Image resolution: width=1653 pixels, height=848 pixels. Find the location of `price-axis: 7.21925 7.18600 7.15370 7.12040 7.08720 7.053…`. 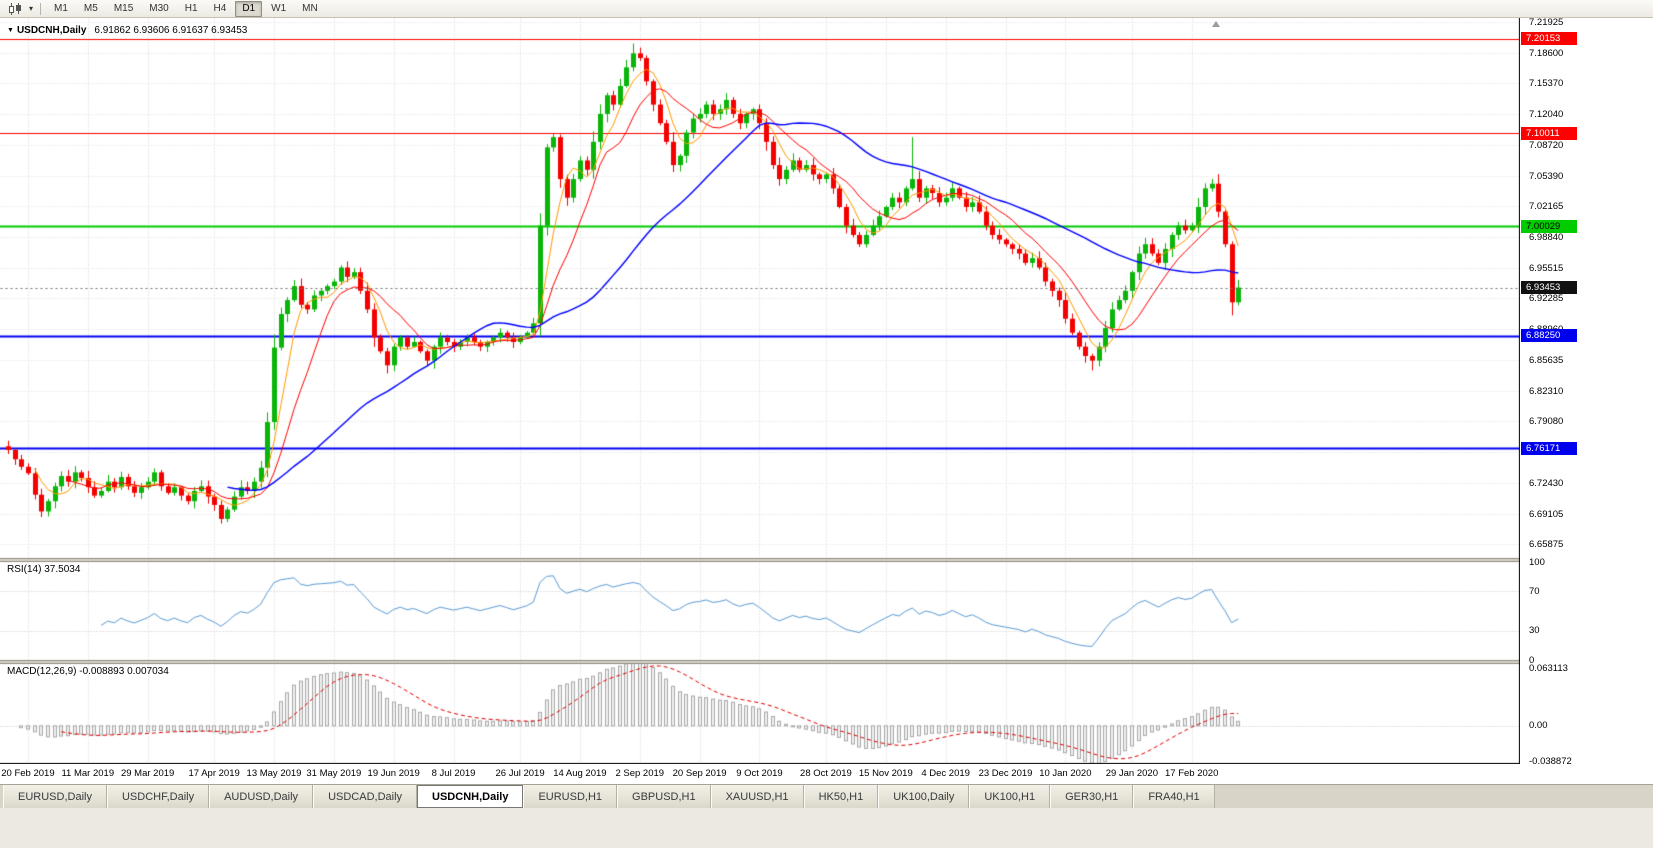

price-axis: 7.21925 7.18600 7.15370 7.12040 7.08720 7.053… is located at coordinates (1586, 400).